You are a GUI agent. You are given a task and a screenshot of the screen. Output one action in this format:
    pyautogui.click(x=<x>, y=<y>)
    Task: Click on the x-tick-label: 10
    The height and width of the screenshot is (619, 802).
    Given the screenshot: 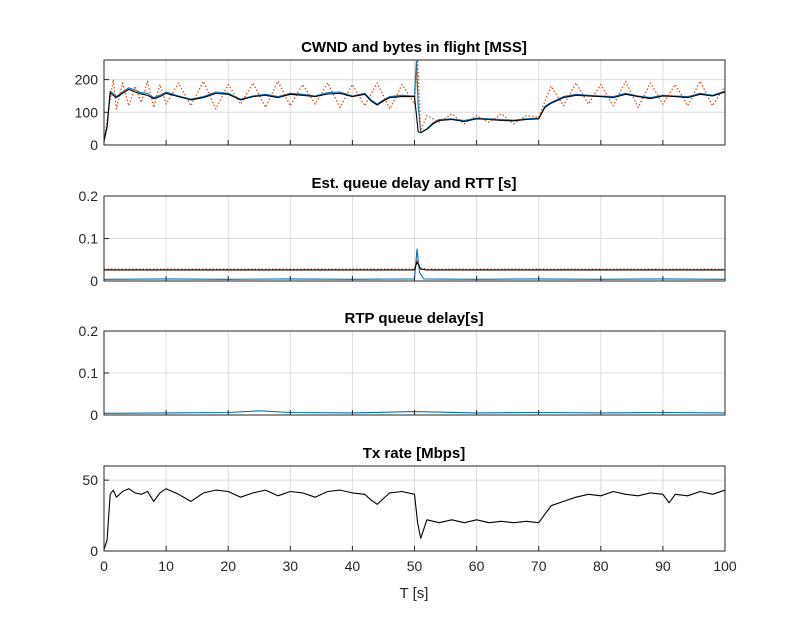 What is the action you would take?
    pyautogui.click(x=166, y=566)
    